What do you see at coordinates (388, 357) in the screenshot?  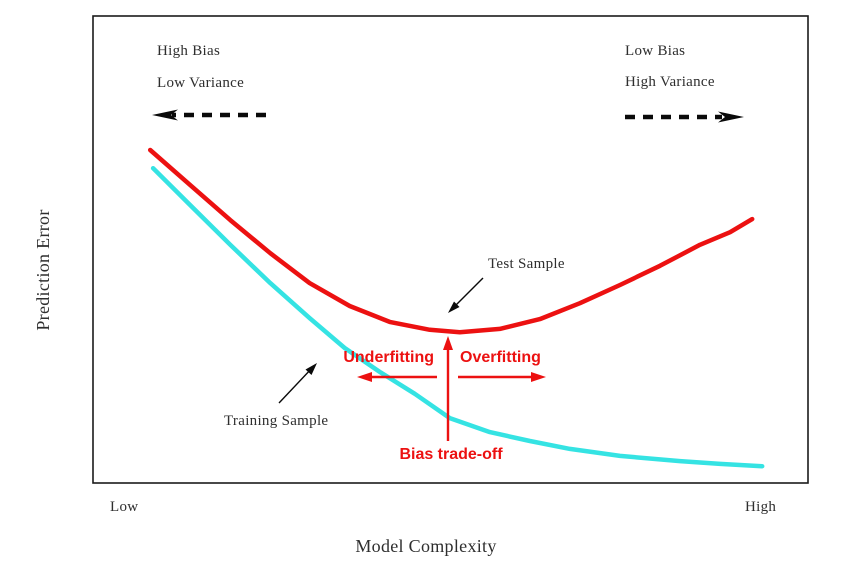 I see `underfitting-label: Underfitting` at bounding box center [388, 357].